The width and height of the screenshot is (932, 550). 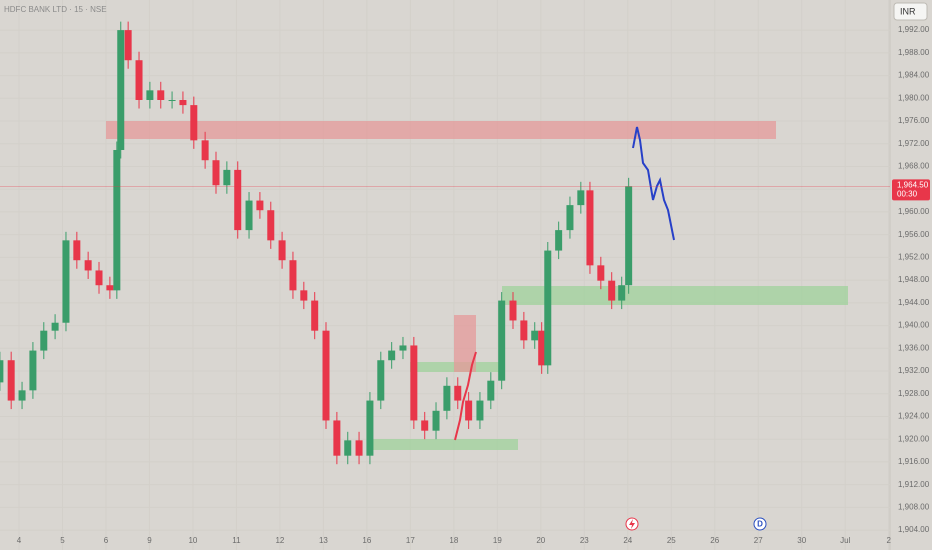 What do you see at coordinates (914, 52) in the screenshot?
I see `y-tick-label: 1,988.00` at bounding box center [914, 52].